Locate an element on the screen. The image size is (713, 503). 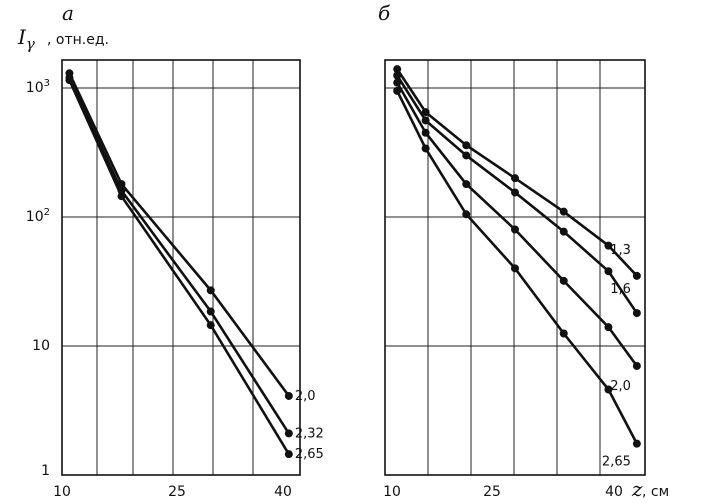
series-line is located at coordinates (517, 172).